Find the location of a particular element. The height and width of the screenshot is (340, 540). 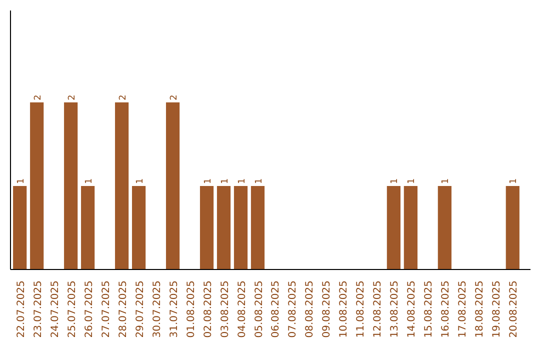

x-tick-label: 09.08.2025 is located at coordinates (327, 309).